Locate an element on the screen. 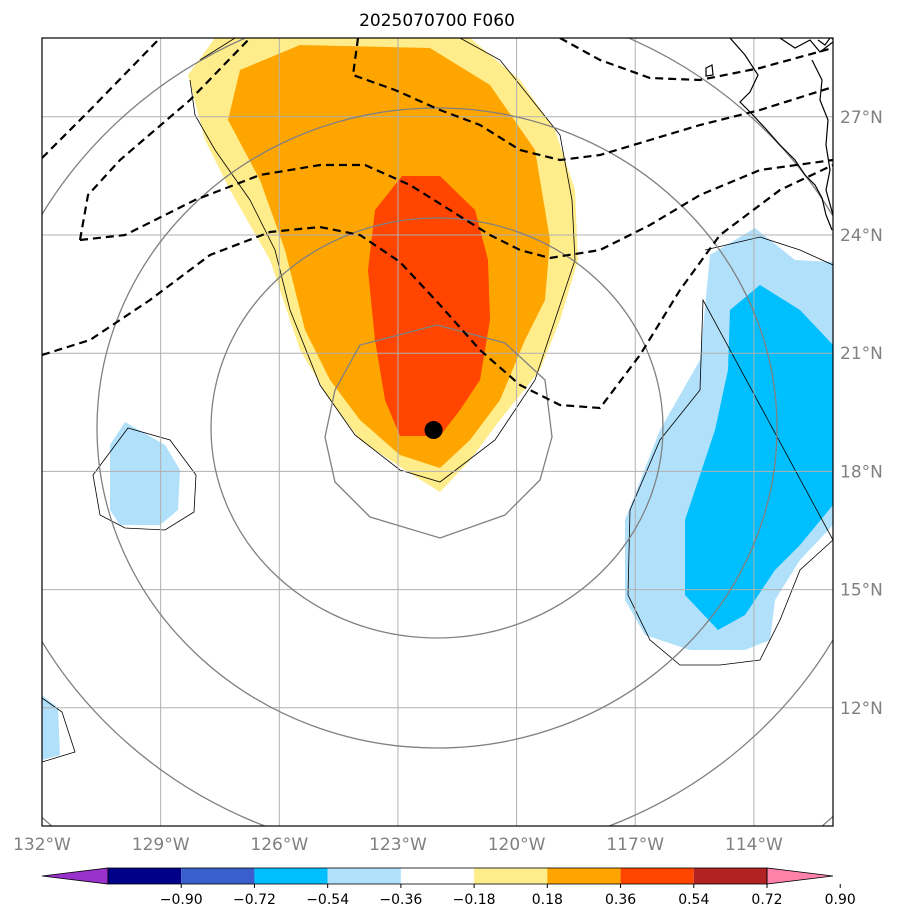 The height and width of the screenshot is (924, 903). colorbar-tick-label: 0.72 is located at coordinates (766, 900).